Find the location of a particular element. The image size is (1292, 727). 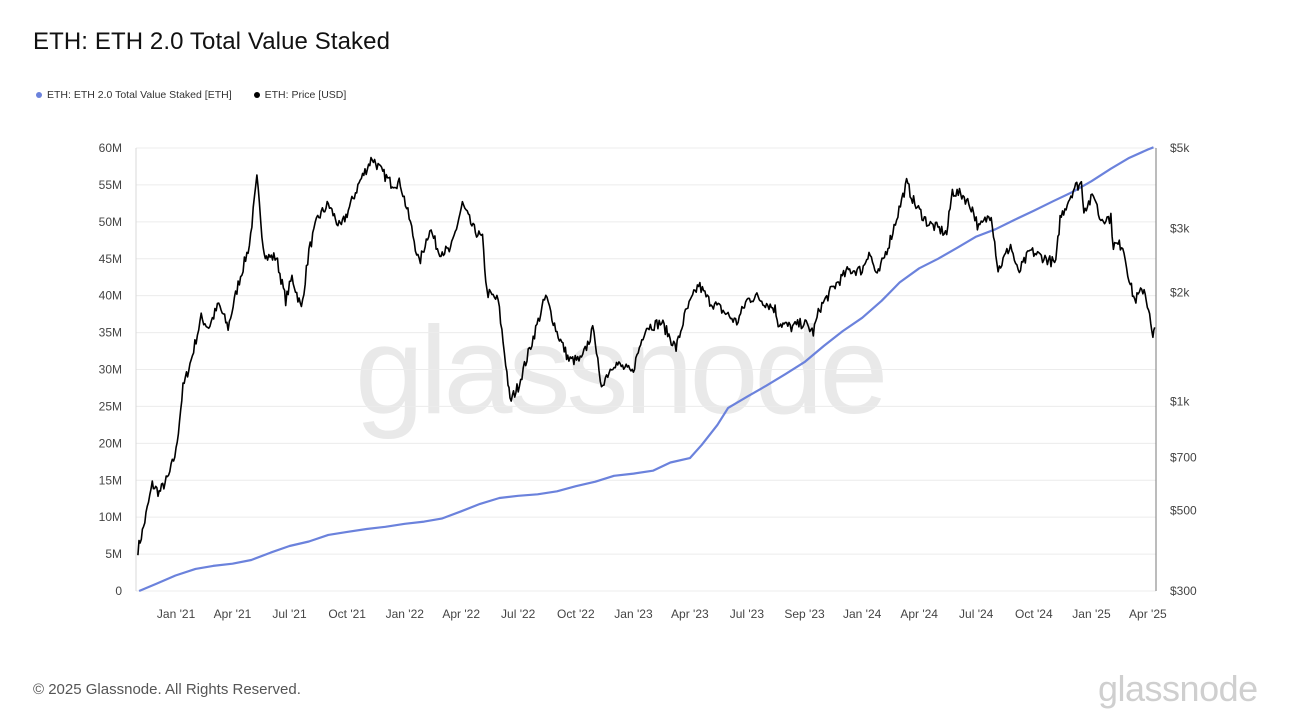

x-tick-label: Oct '21 is located at coordinates (347, 614).